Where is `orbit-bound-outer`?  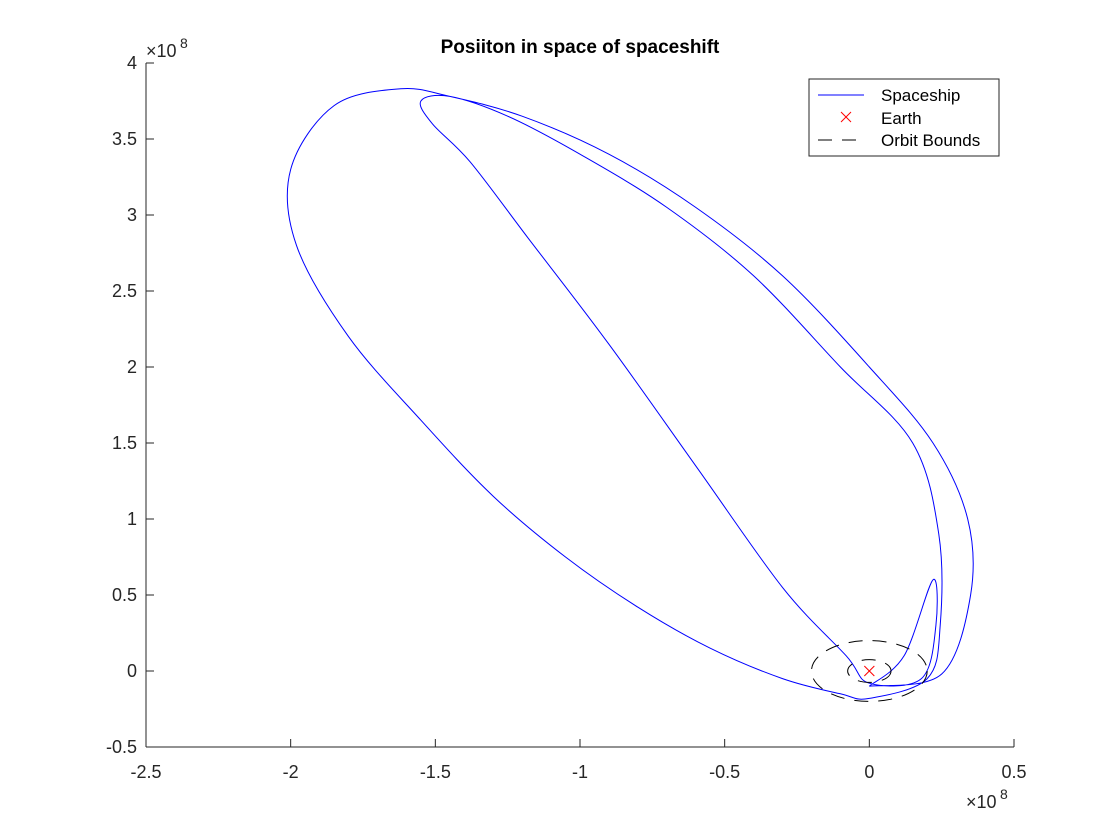 orbit-bound-outer is located at coordinates (869, 671).